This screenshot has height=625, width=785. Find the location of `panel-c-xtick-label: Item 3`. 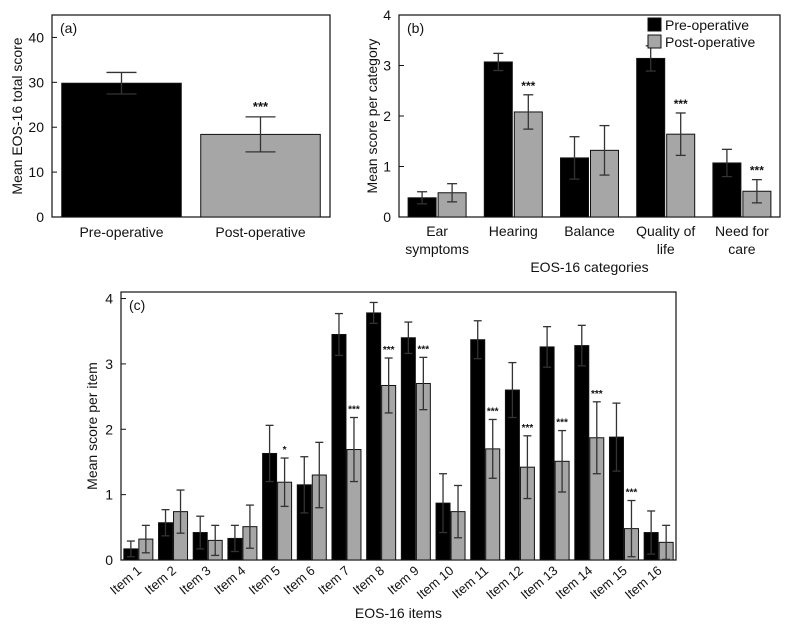

panel-c-xtick-label: Item 3 is located at coordinates (194, 580).